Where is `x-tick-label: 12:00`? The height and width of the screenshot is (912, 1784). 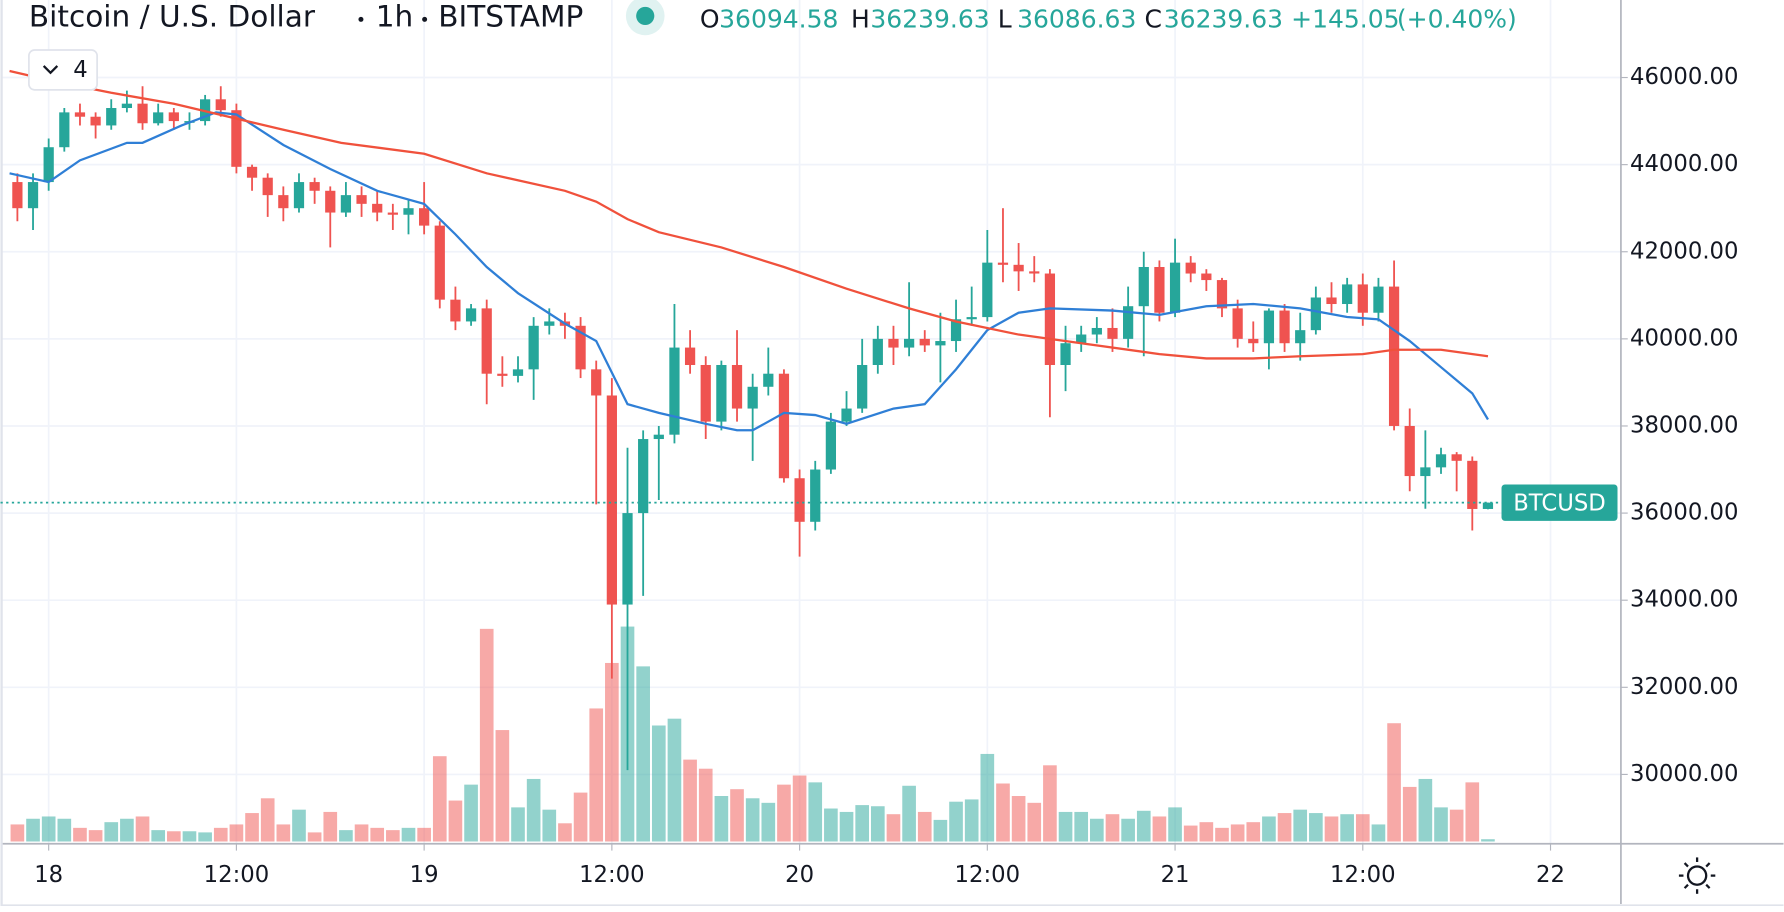
x-tick-label: 12:00 is located at coordinates (1363, 875).